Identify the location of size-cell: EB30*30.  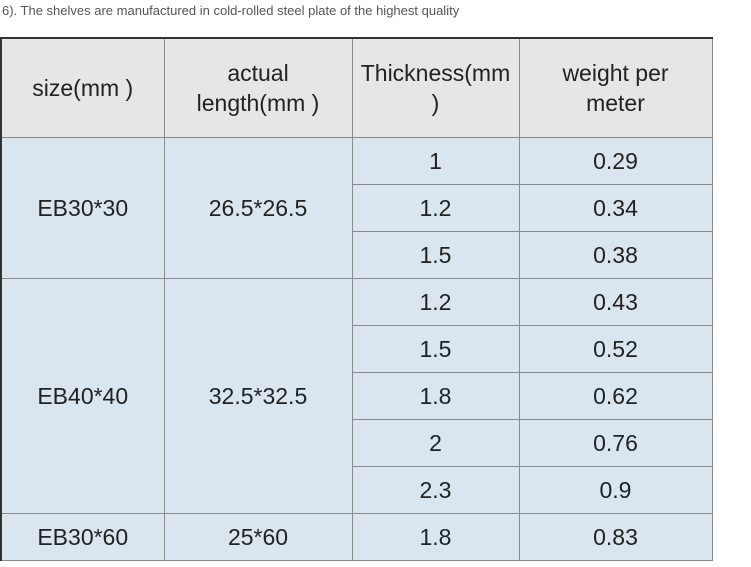
(82, 208).